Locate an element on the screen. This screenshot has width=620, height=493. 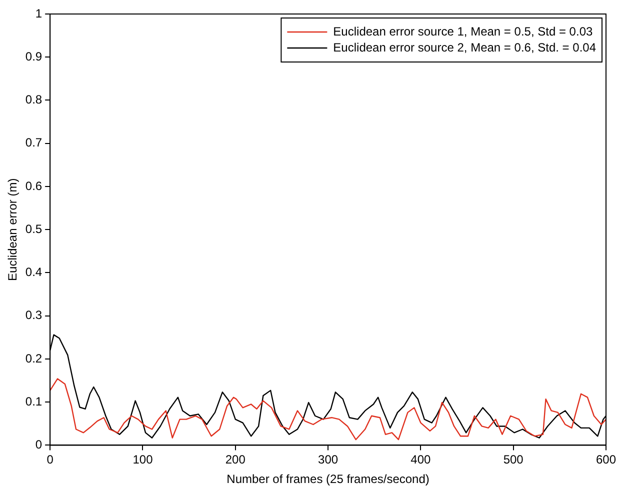
x-tick-label: 500 is located at coordinates (513, 459).